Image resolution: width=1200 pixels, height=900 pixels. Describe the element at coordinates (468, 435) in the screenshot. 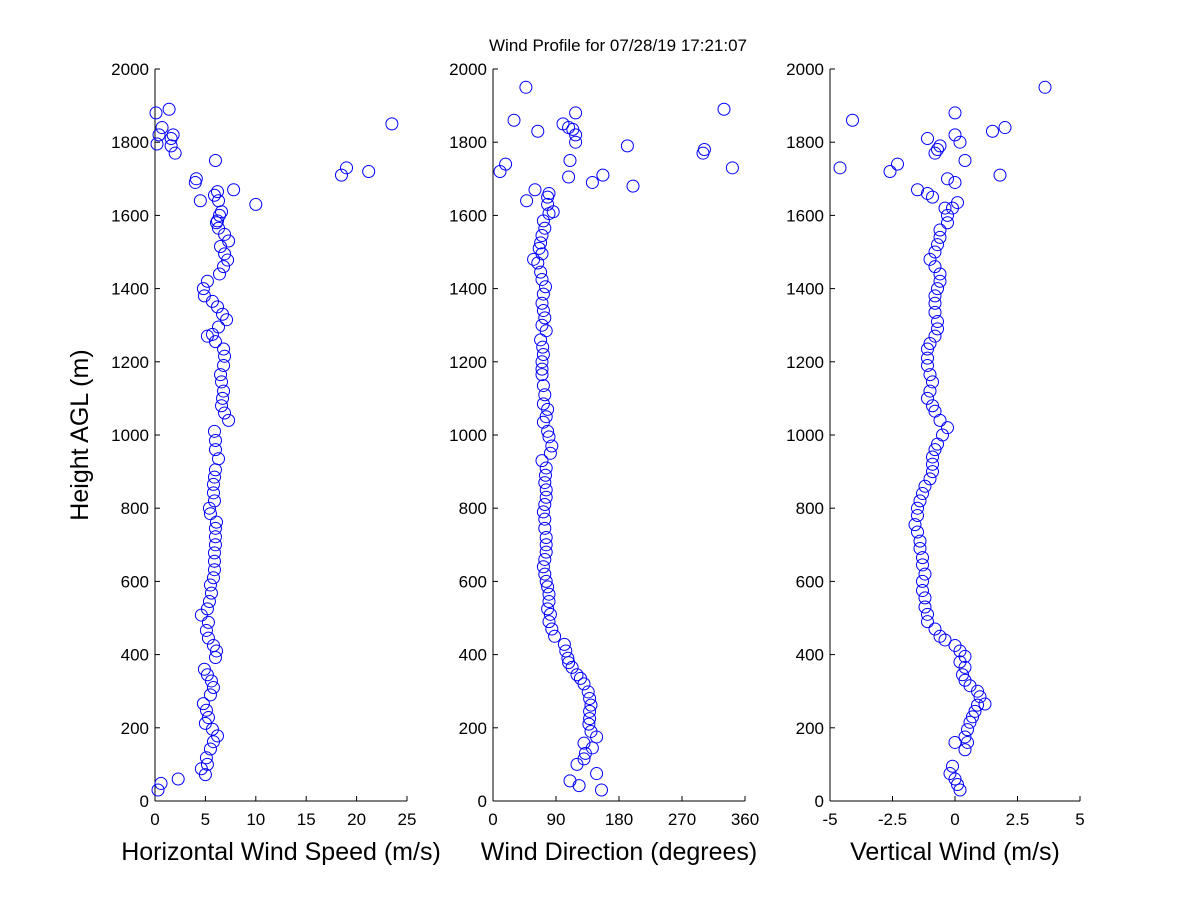

I see `y-tick-label: 1000` at that location.